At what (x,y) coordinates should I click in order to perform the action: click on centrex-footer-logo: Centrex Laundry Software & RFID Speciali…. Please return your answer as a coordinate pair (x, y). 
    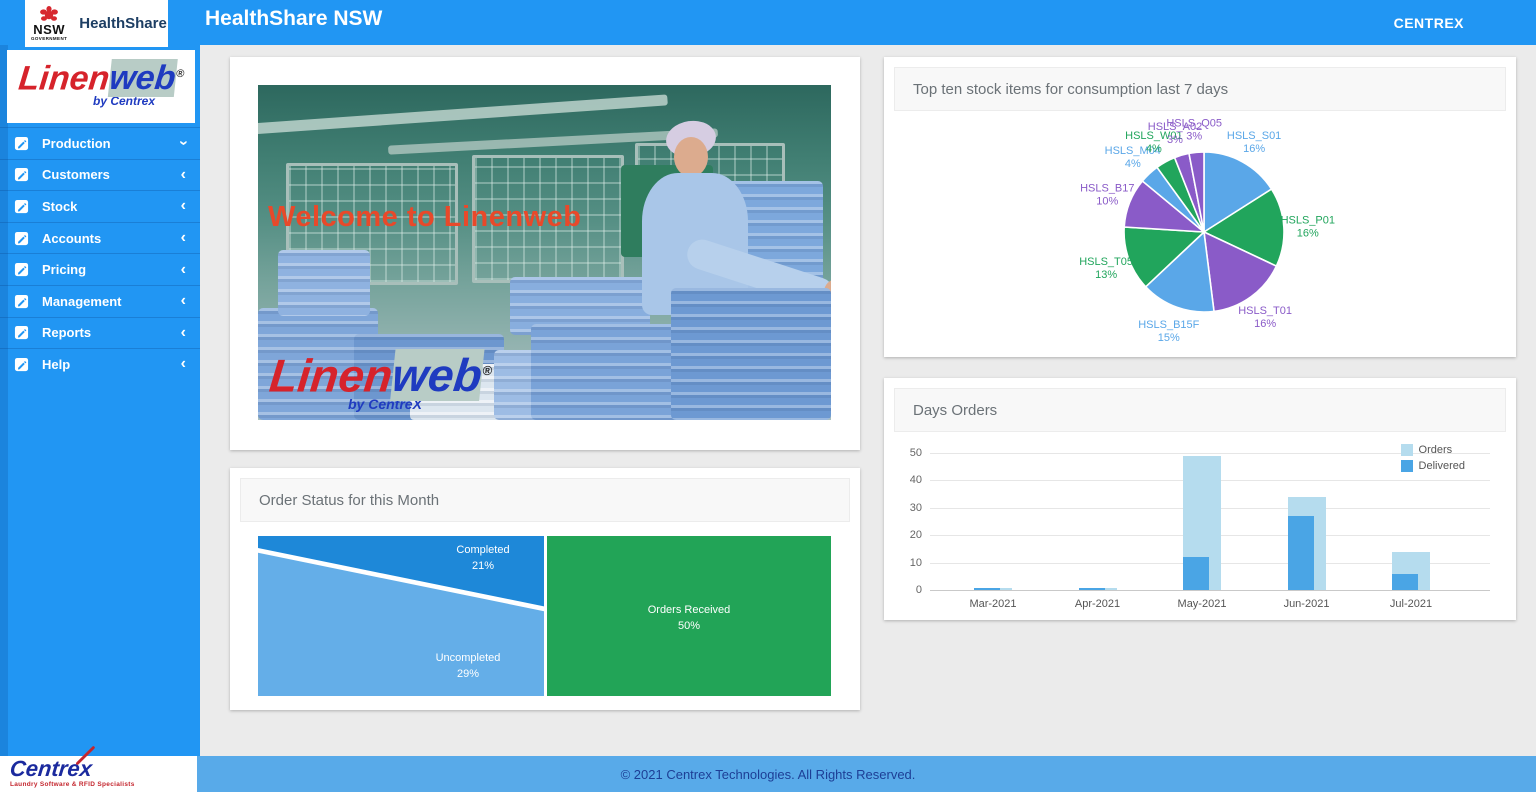
    Looking at the image, I should click on (98, 768).